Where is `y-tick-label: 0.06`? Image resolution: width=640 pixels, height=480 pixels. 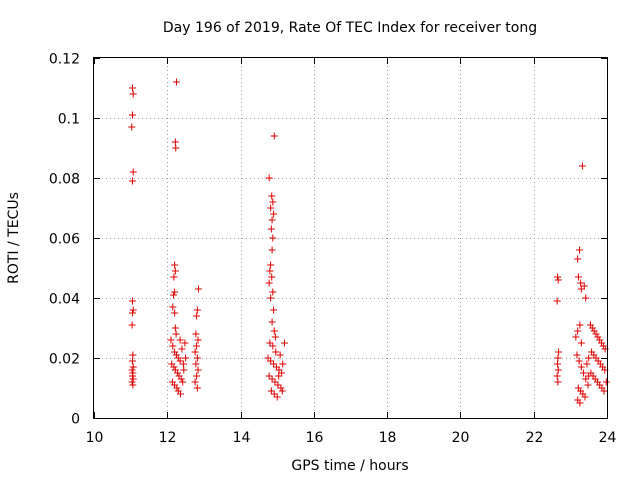 y-tick-label: 0.06 is located at coordinates (64, 240).